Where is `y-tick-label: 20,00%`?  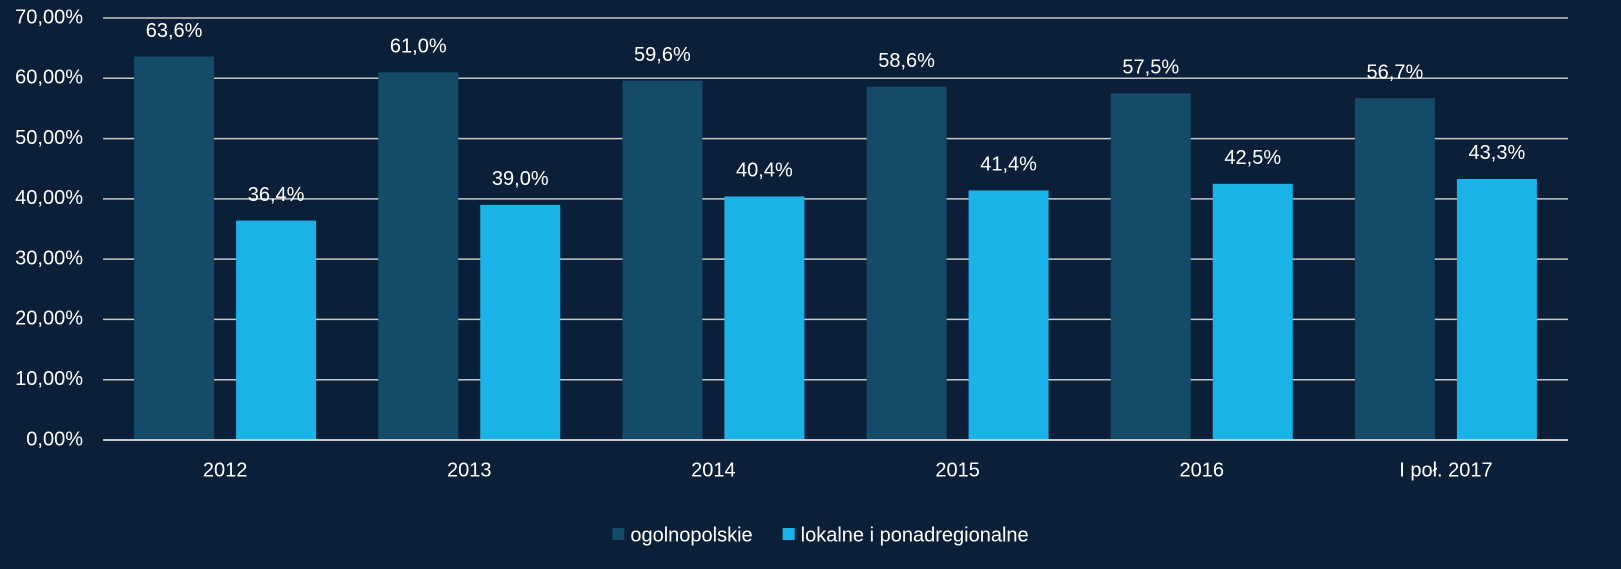
y-tick-label: 20,00% is located at coordinates (49, 319).